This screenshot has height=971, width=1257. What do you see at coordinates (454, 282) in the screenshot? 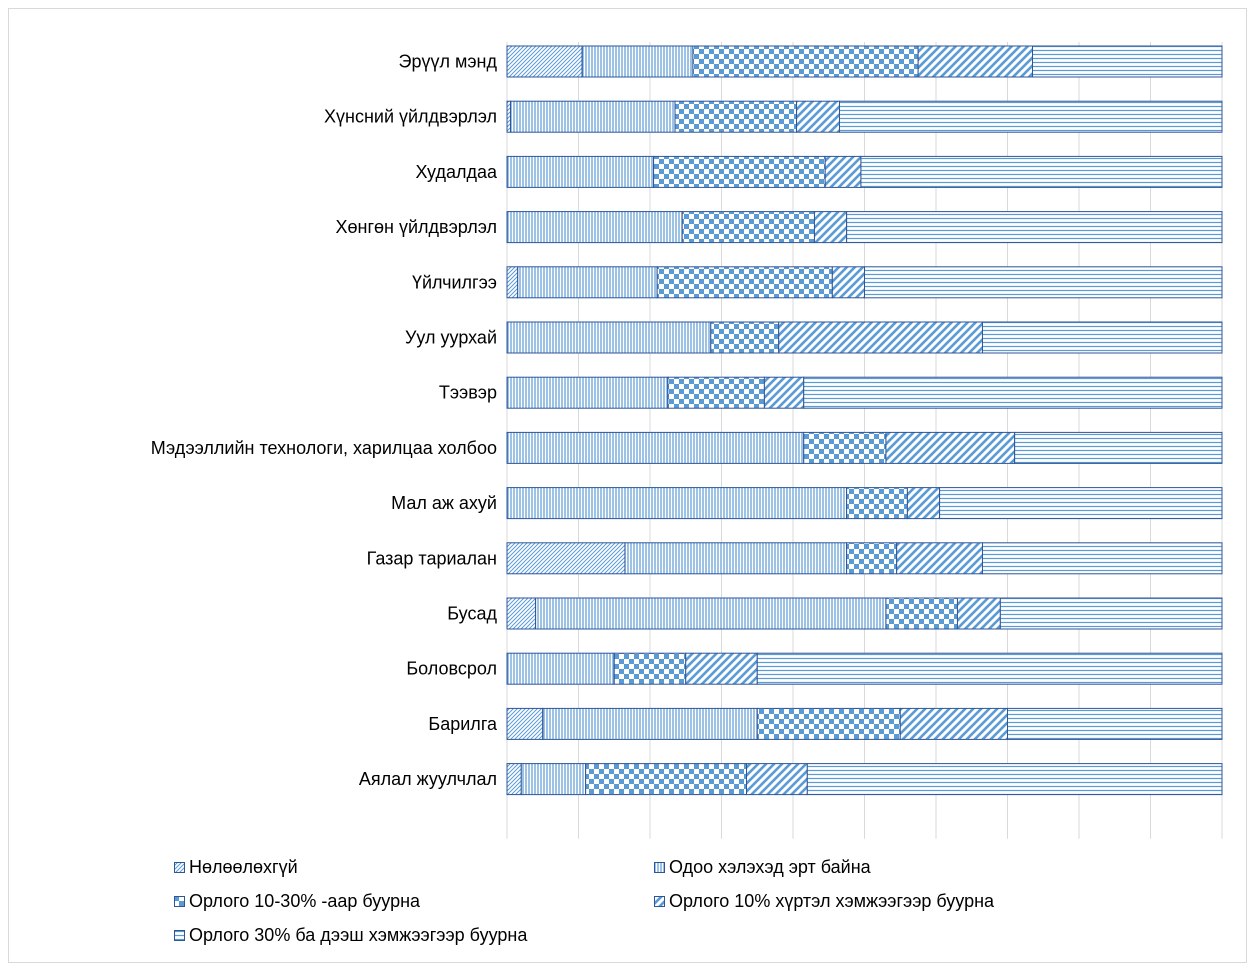
I see `category-label: Үйлчилгээ` at bounding box center [454, 282].